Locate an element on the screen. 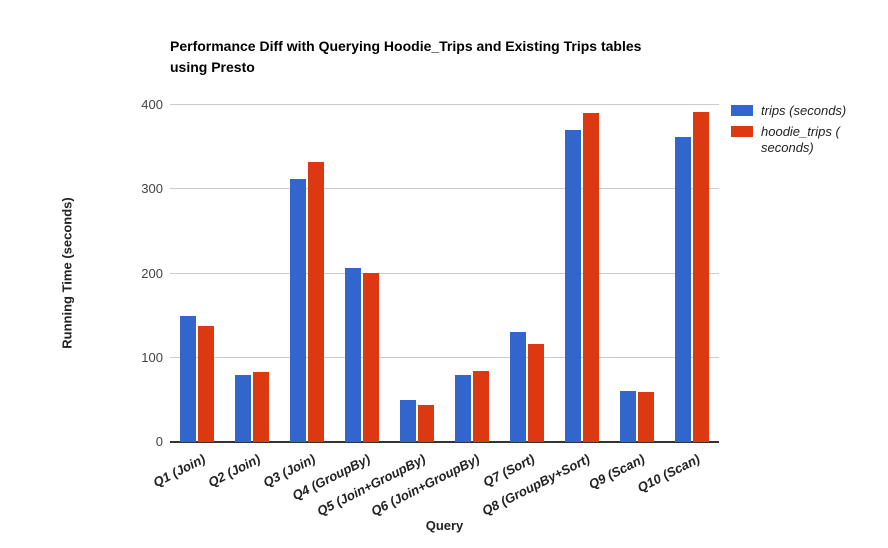 The image size is (888, 548). bar-trips-Q4 is located at coordinates (353, 354).